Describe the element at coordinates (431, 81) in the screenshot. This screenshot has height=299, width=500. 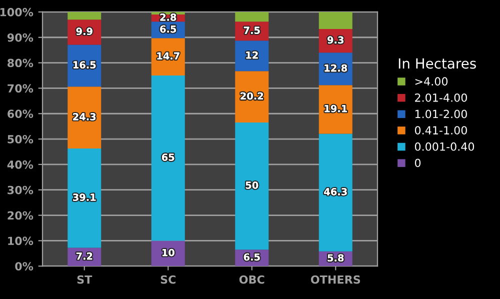
I see `legend-label: >4.00` at that location.